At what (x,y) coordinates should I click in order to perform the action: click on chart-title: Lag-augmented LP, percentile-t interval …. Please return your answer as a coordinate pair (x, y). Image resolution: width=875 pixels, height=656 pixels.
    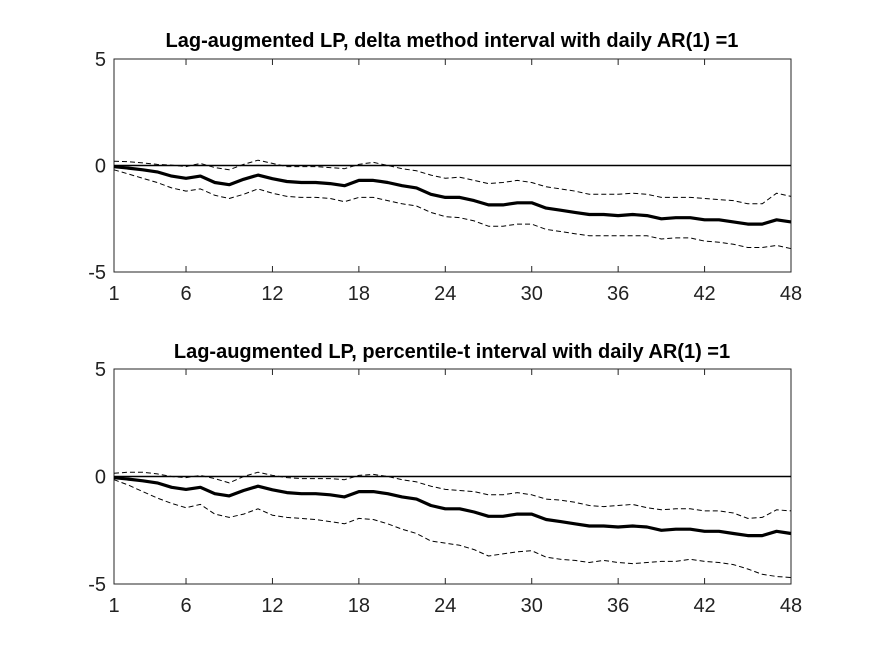
    Looking at the image, I should click on (452, 352).